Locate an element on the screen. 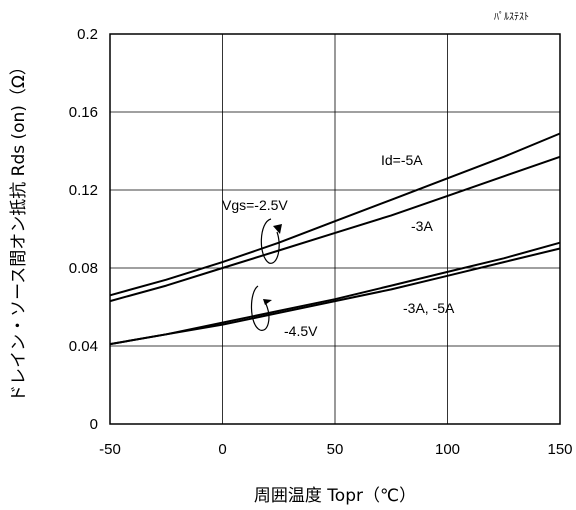 This screenshot has height=510, width=576. curl-arrow-vgs-4-5v is located at coordinates (261, 308).